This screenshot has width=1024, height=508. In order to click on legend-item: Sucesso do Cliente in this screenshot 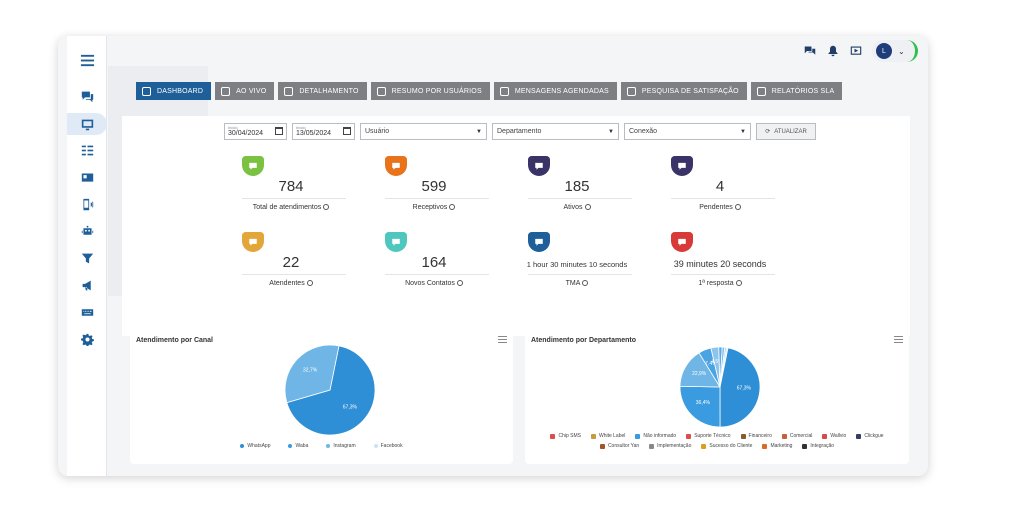, I will do `click(726, 446)`.